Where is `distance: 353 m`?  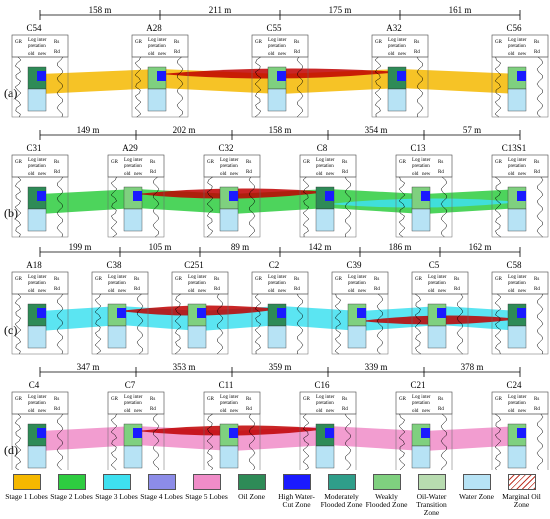
distance: 353 m is located at coordinates (184, 367).